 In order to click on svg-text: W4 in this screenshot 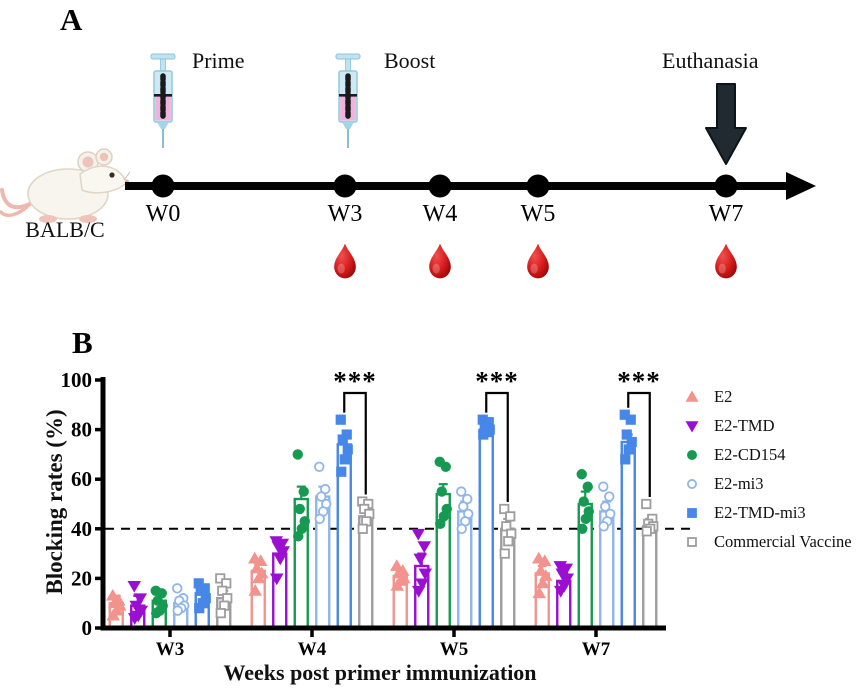, I will do `click(312, 649)`.